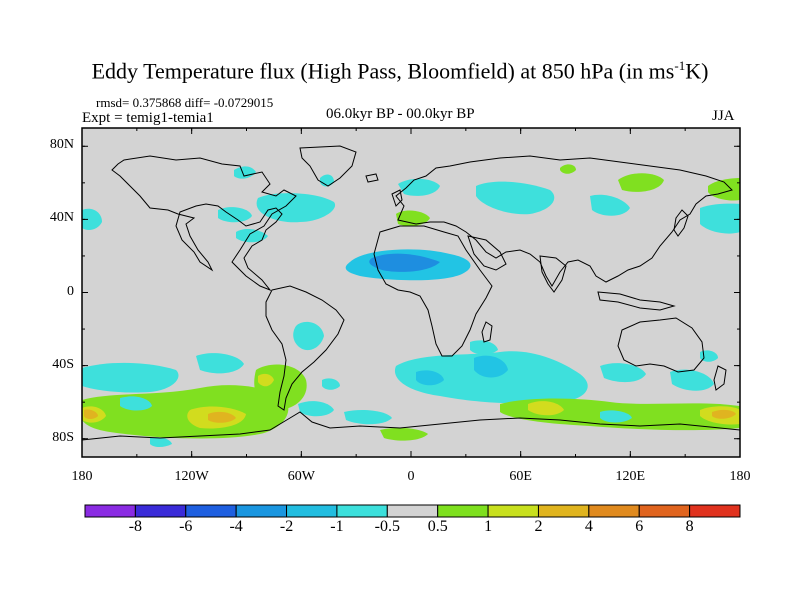 The image size is (800, 600). I want to click on anomaly-mediterranean, so click(413, 218).